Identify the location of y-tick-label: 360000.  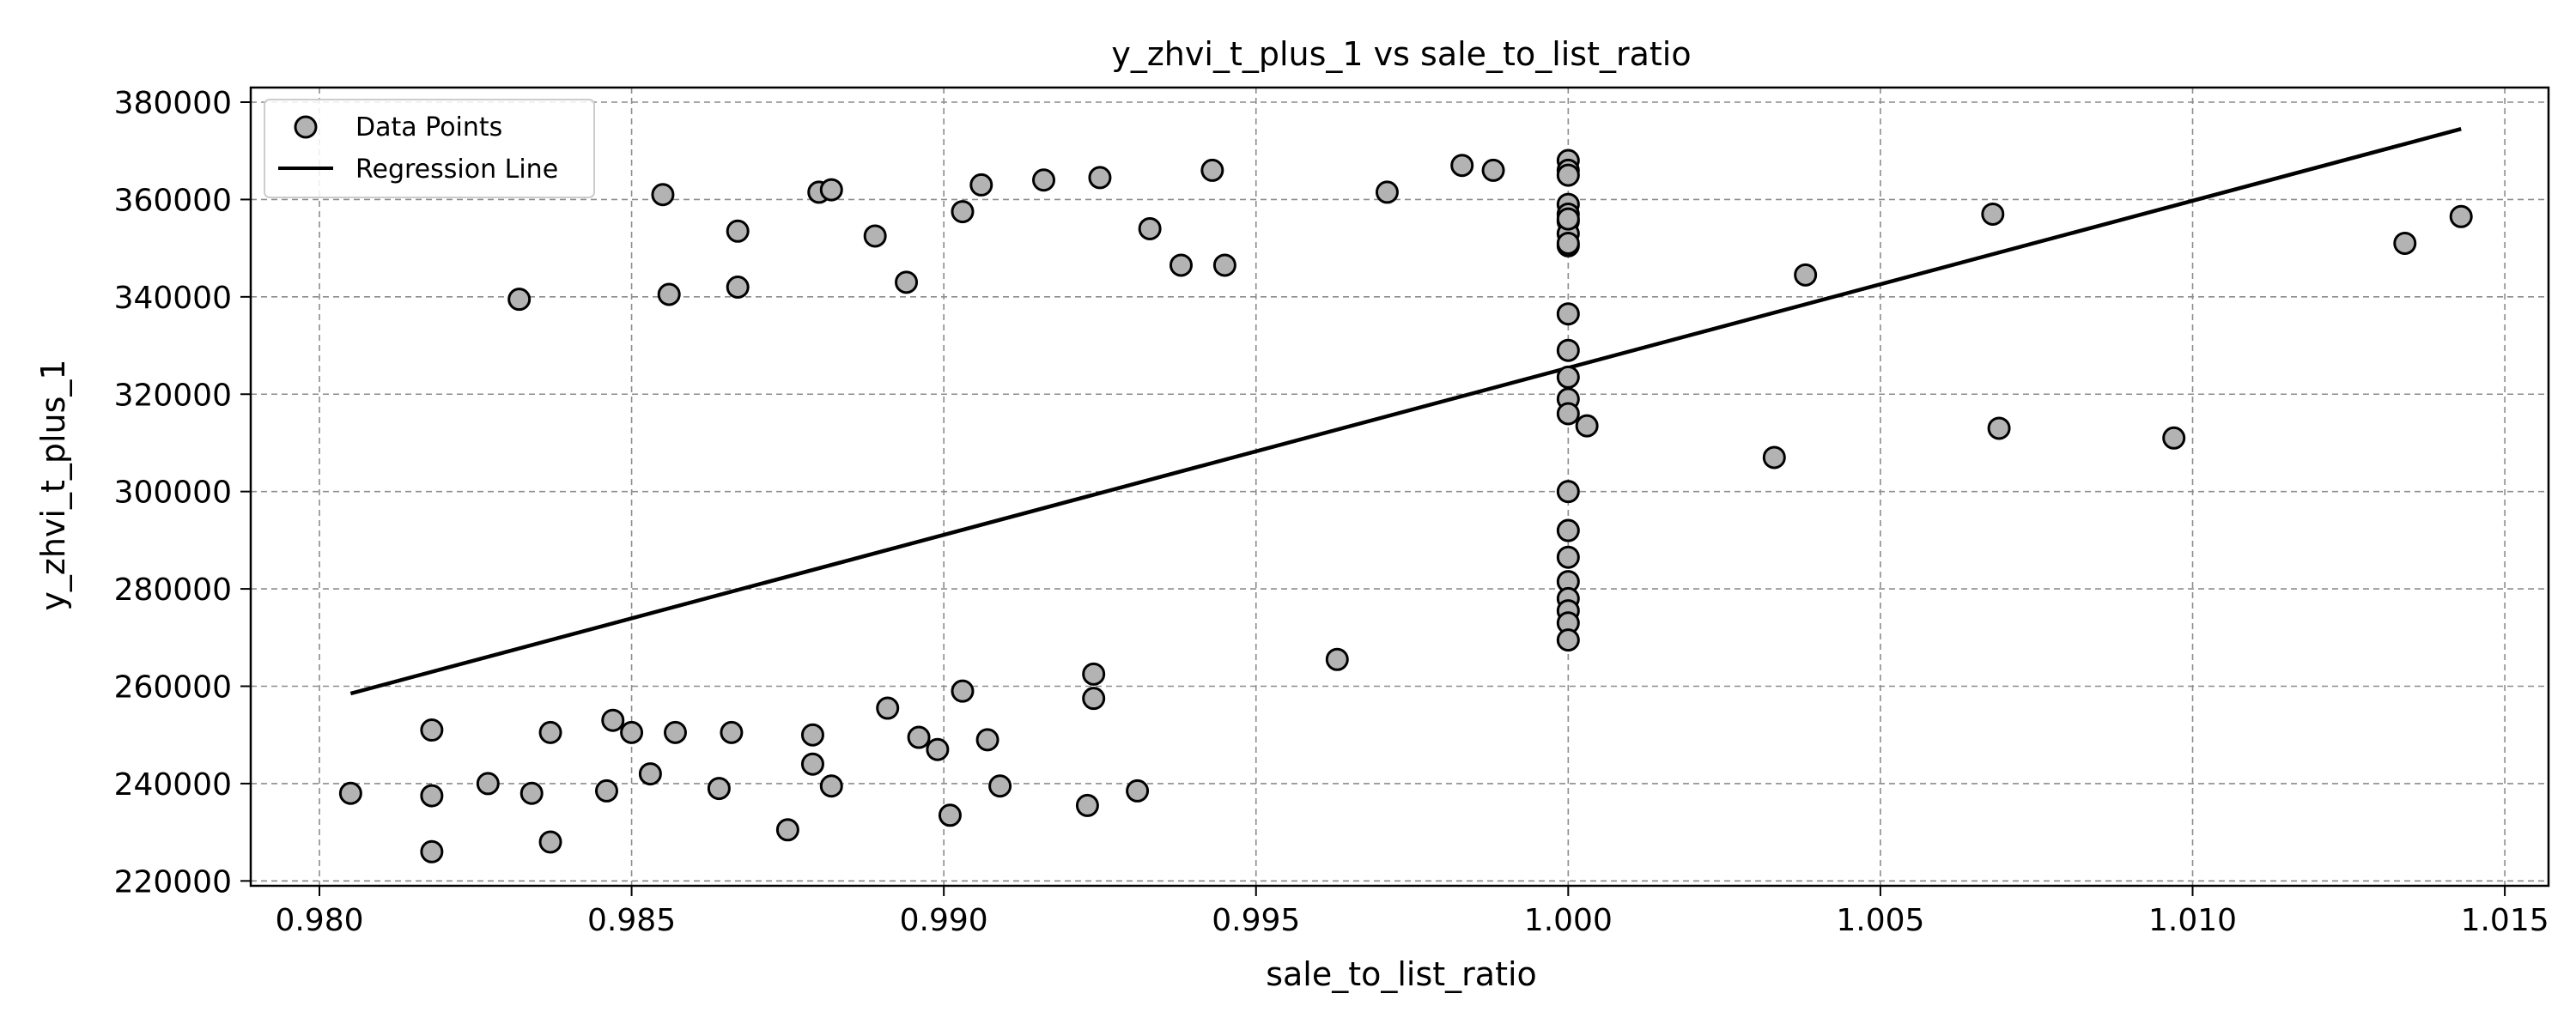
(173, 200).